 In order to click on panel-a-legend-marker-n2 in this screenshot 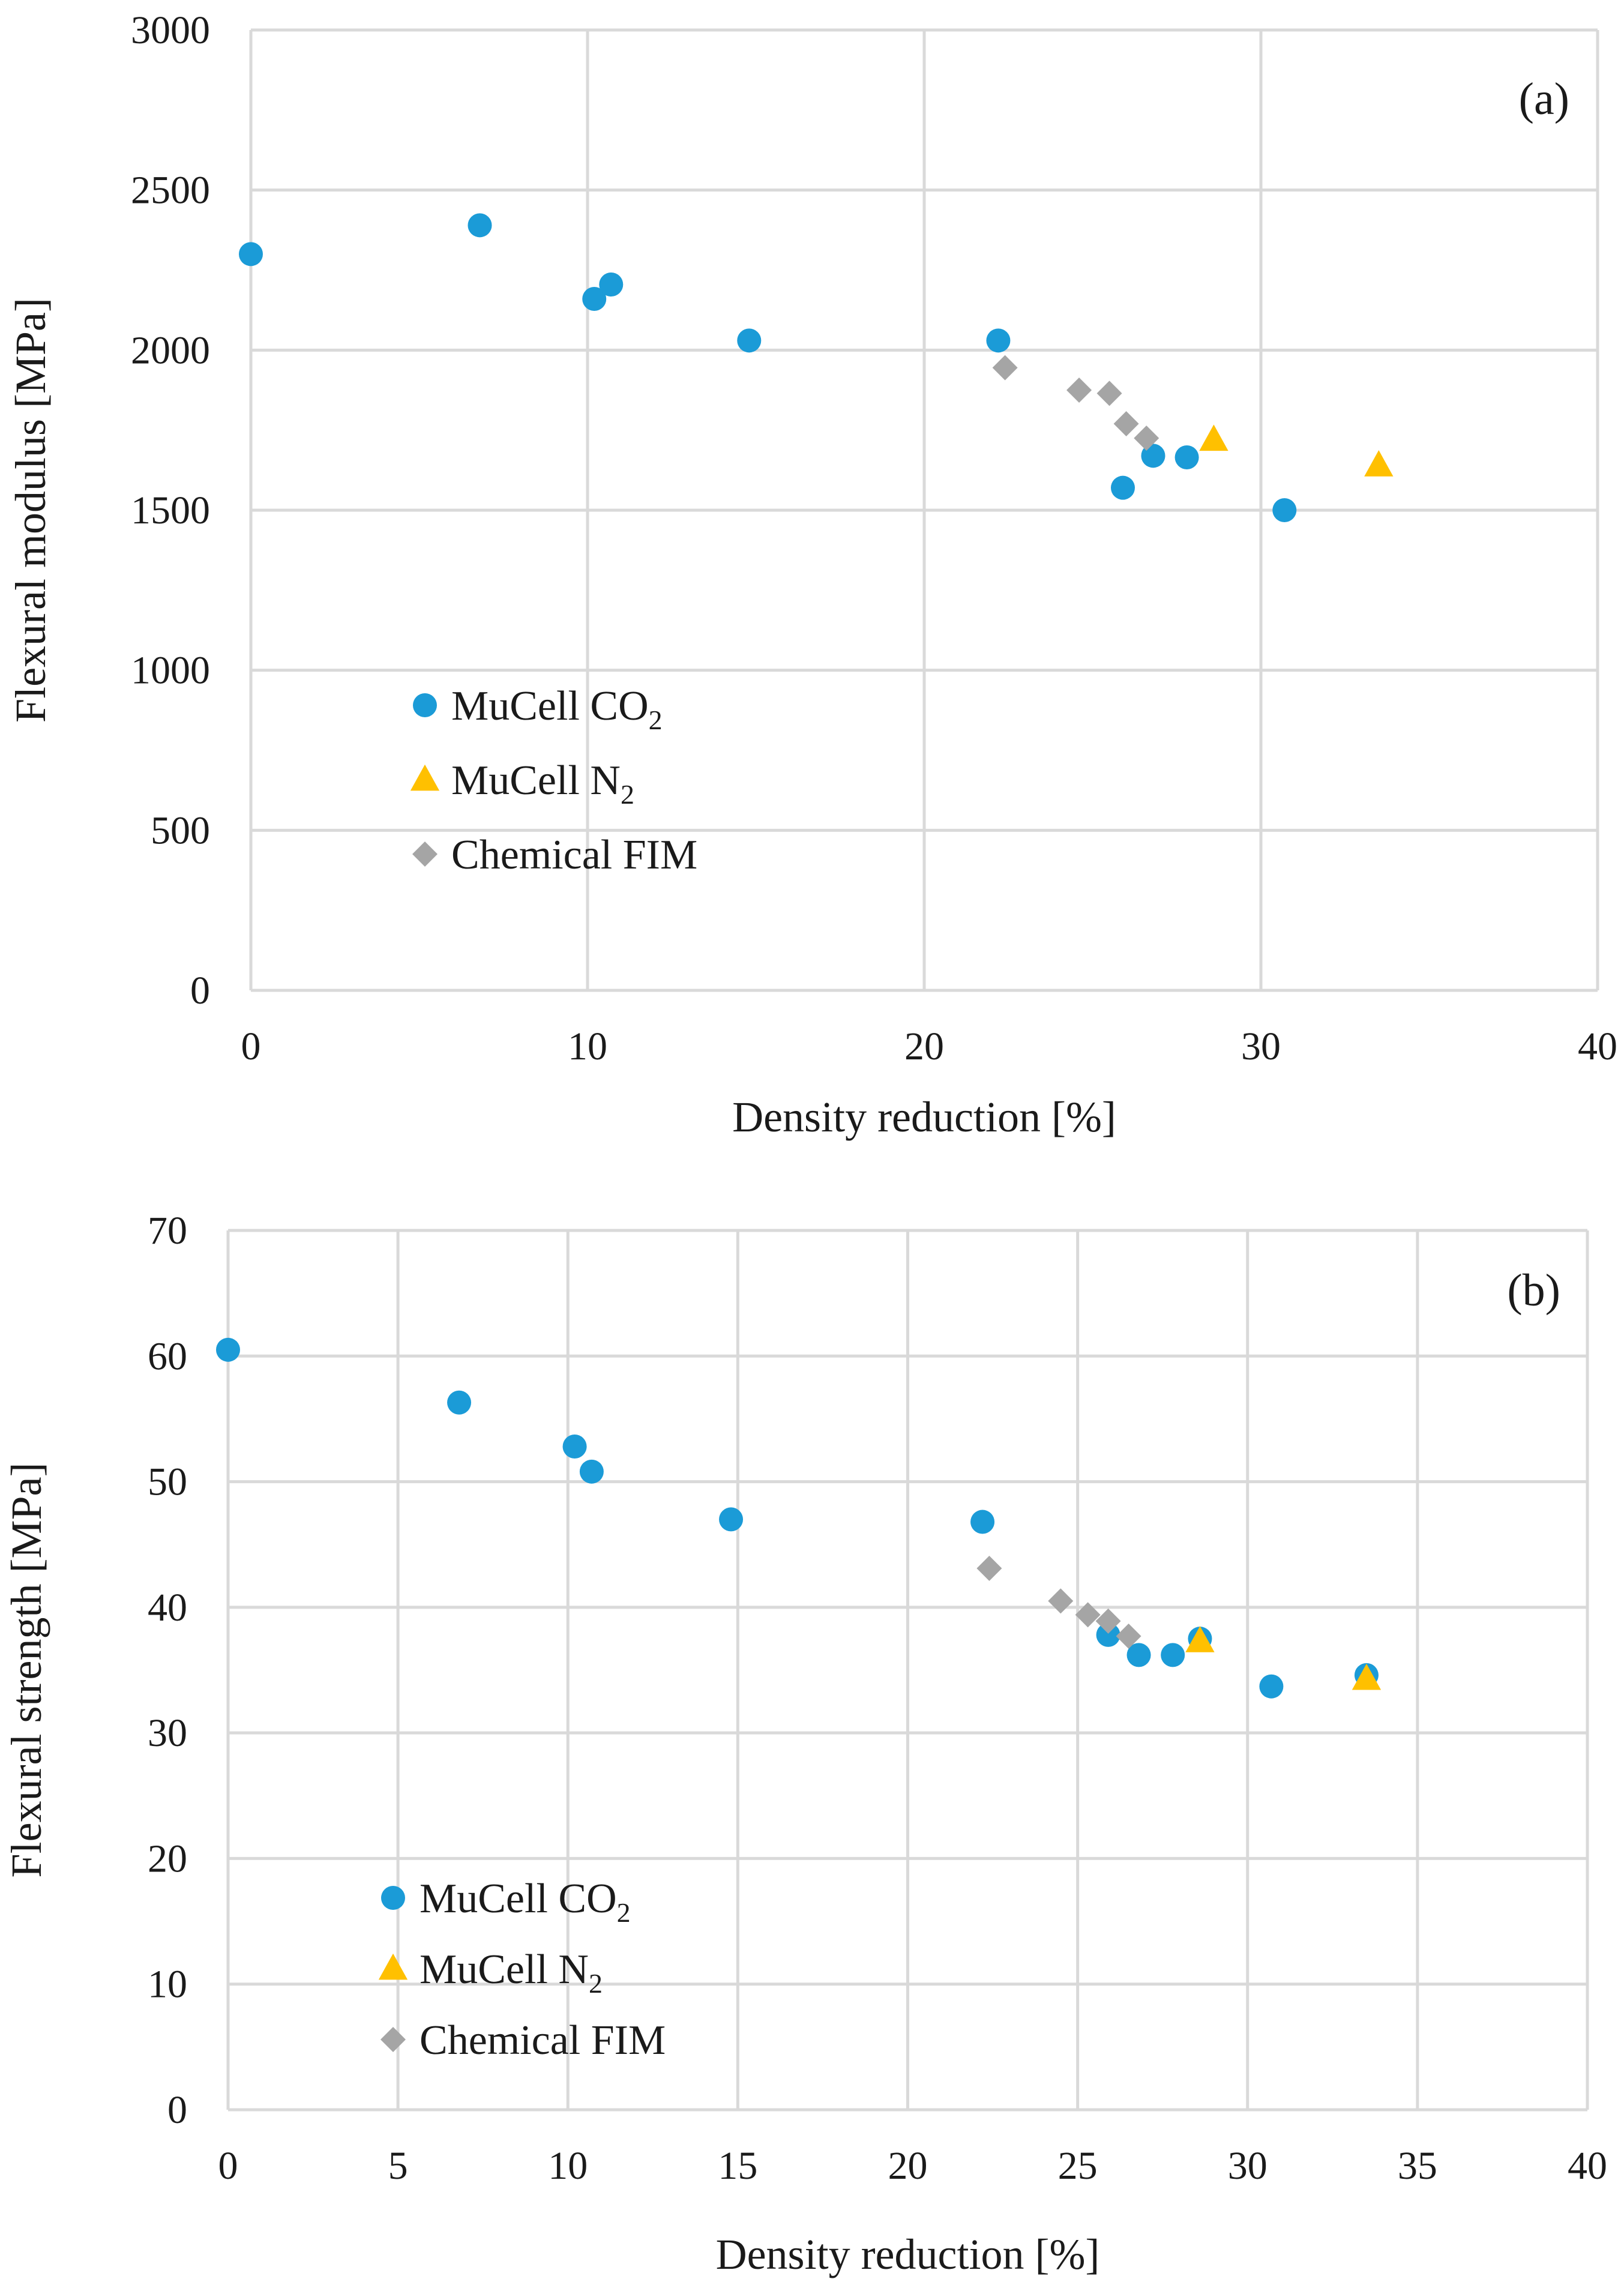, I will do `click(425, 778)`.